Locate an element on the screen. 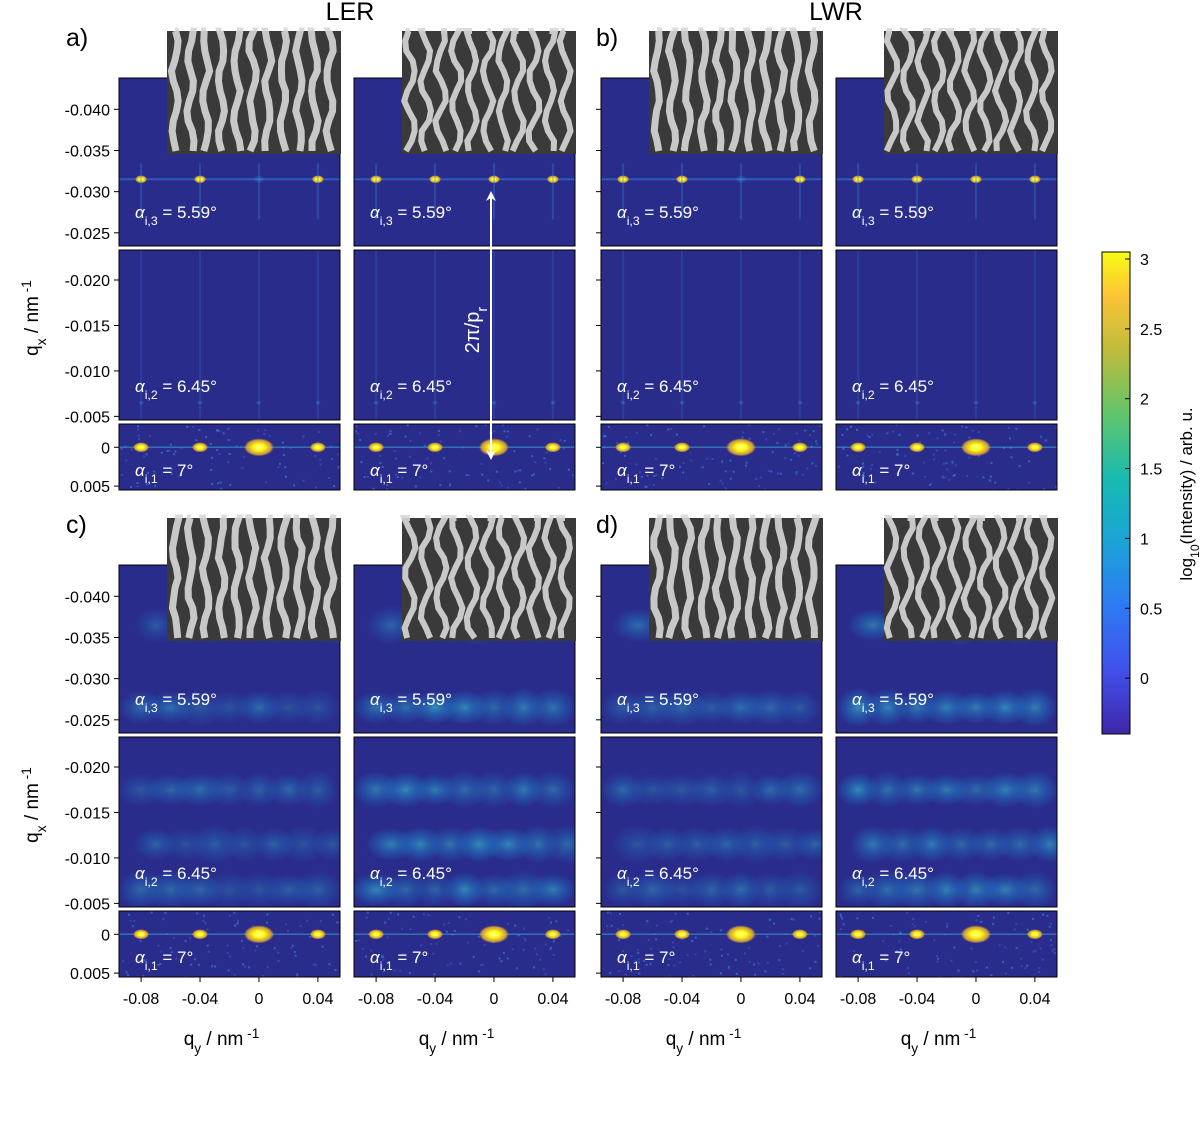  angle-label-part: = 6.45° is located at coordinates (669, 386).